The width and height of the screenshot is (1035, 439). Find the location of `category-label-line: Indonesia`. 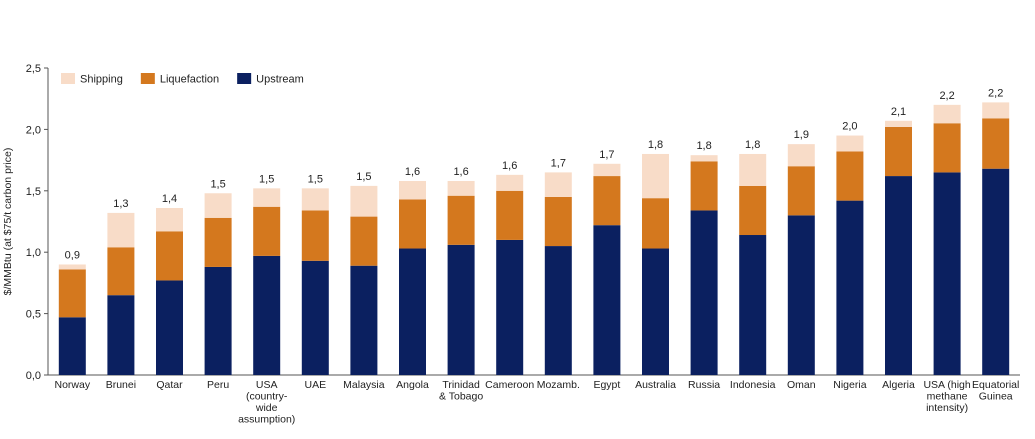

category-label-line: Indonesia is located at coordinates (753, 385).